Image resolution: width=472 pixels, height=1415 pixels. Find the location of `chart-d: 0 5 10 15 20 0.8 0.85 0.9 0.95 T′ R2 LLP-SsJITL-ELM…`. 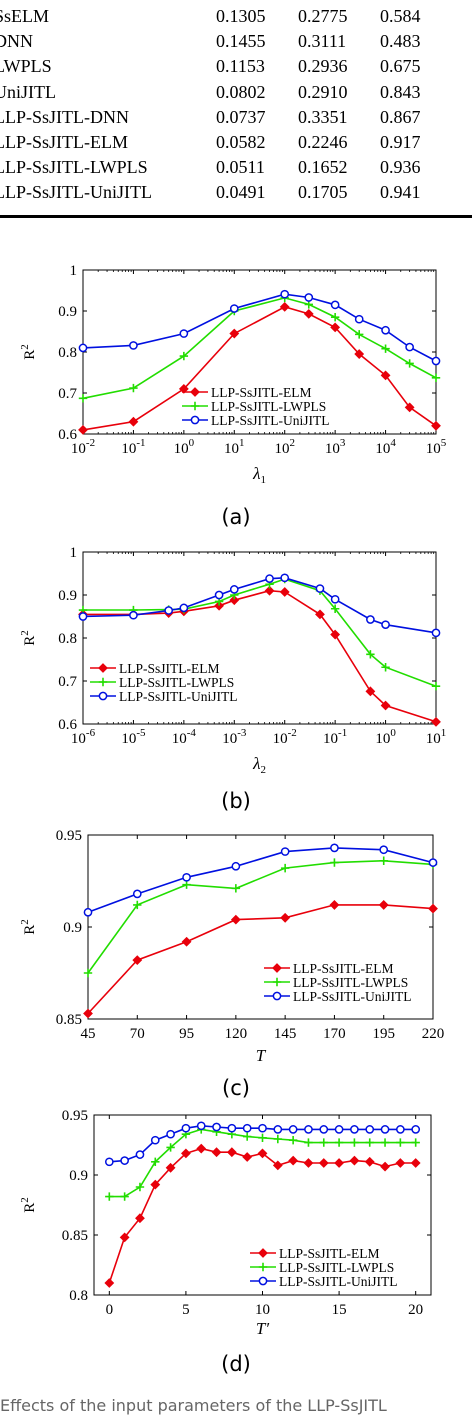

chart-d: 0 5 10 15 20 0.8 0.85 0.9 0.95 T′ R2 LLP-SsJITL-ELM… is located at coordinates (225, 1223).